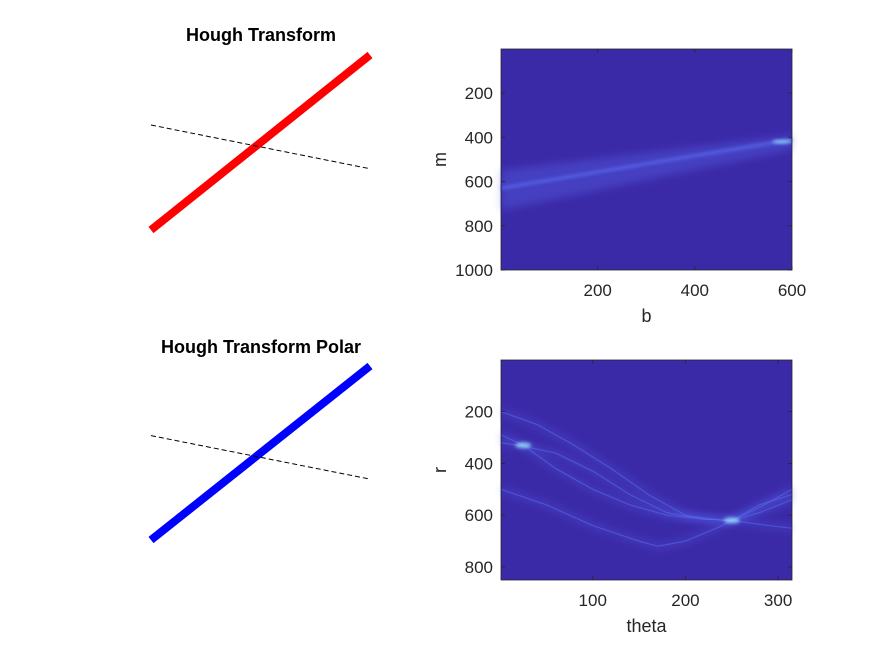 This screenshot has height=656, width=875. Describe the element at coordinates (440, 159) in the screenshot. I see `heatmap-mb-ylabel: m` at that location.